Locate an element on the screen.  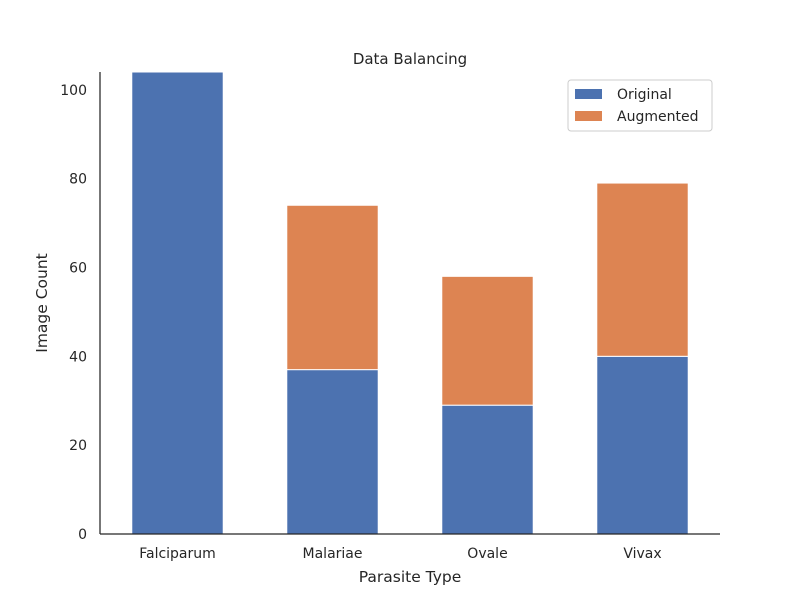
x-tick-label: Malariae is located at coordinates (333, 554).